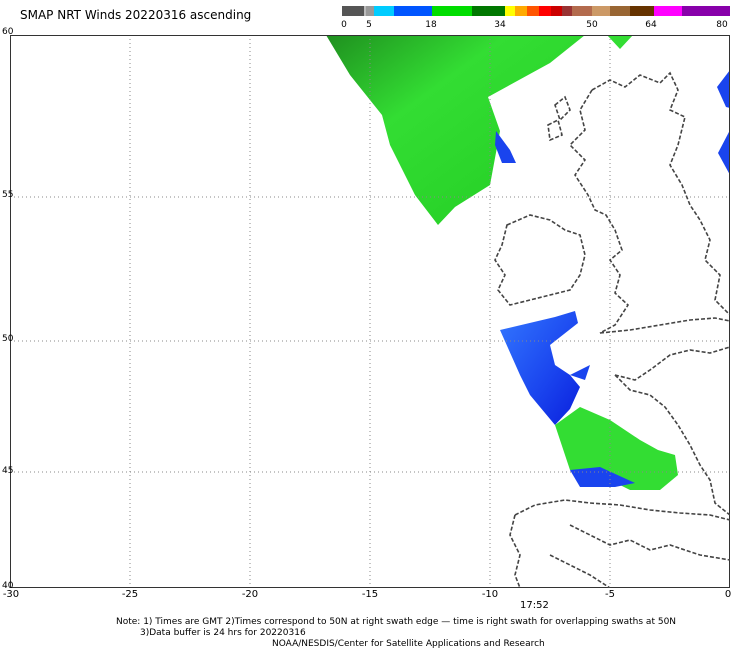 The width and height of the screenshot is (740, 650). I want to click on colorbar-label-0: 0, so click(344, 25).